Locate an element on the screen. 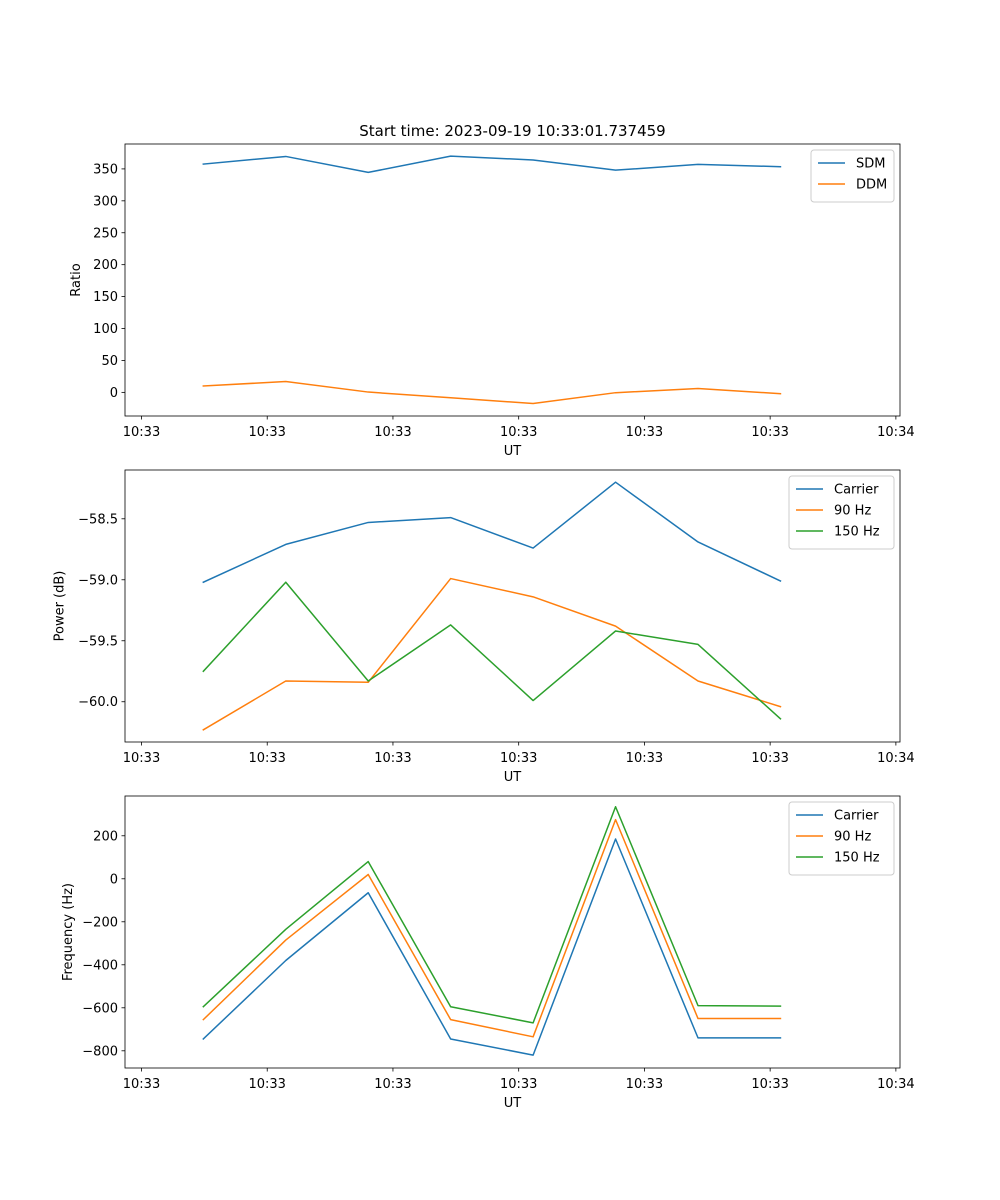 The height and width of the screenshot is (1200, 1000). y-tick-label: −200 is located at coordinates (100, 922).